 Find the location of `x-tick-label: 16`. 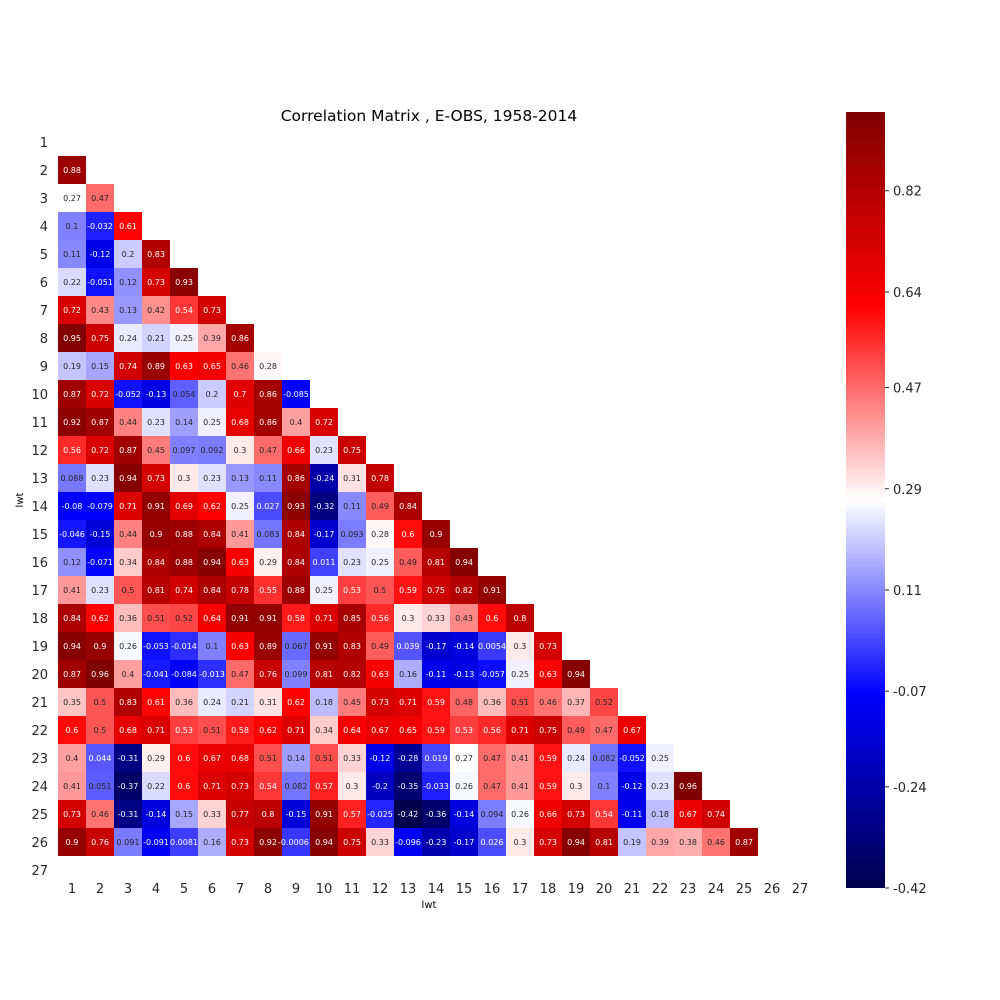

x-tick-label: 16 is located at coordinates (492, 889).